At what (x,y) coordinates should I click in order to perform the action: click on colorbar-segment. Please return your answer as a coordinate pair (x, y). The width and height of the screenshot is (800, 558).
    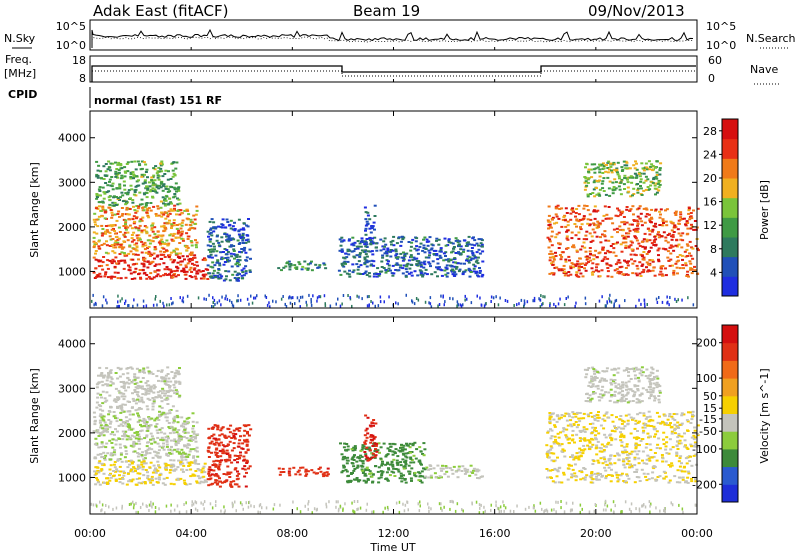
    Looking at the image, I should click on (730, 247).